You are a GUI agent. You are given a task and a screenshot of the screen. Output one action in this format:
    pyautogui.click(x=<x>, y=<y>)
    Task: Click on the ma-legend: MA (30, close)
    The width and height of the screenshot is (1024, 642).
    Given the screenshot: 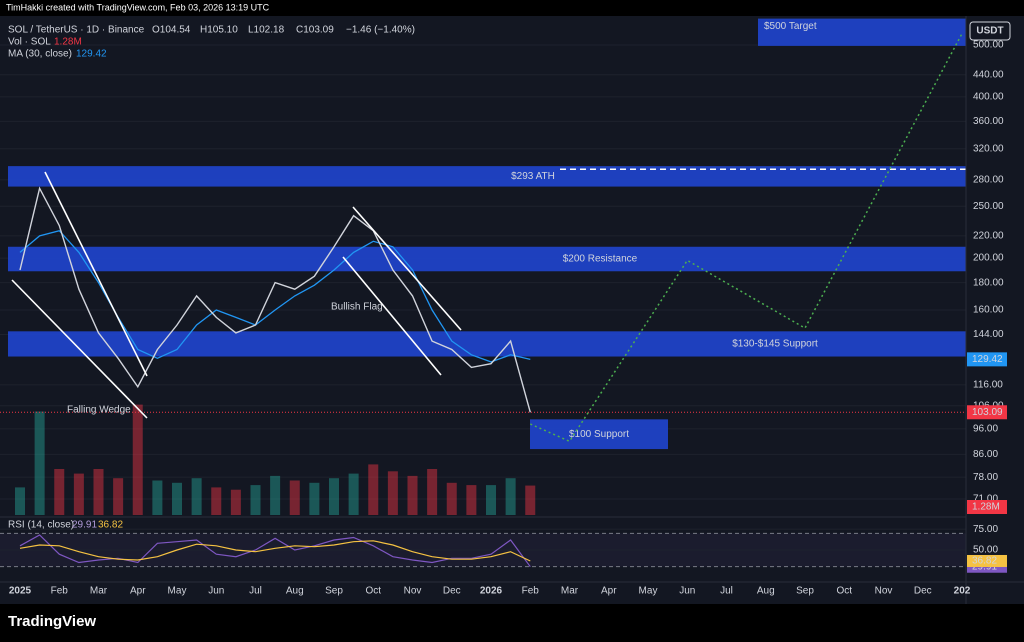 What is the action you would take?
    pyautogui.click(x=40, y=54)
    